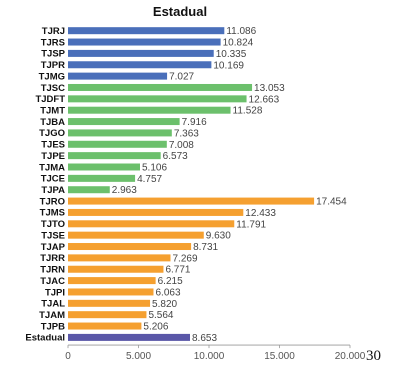 The height and width of the screenshot is (378, 411). Describe the element at coordinates (53, 304) in the screenshot. I see `category-label: TJAL` at that location.